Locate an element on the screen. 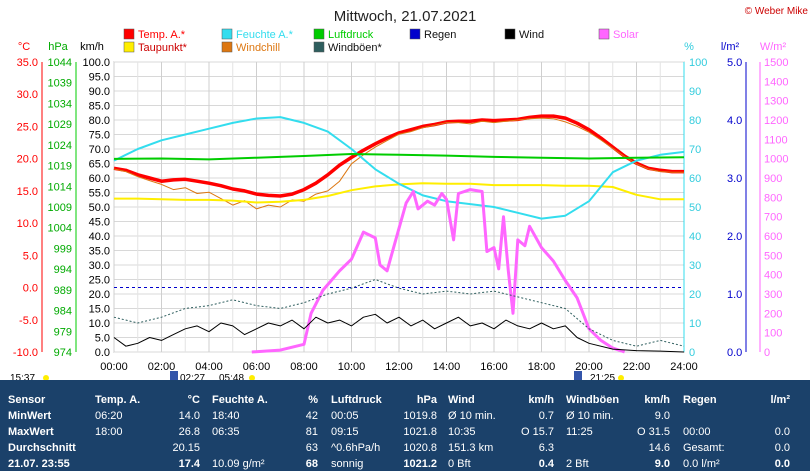 The width and height of the screenshot is (810, 471). tick-label-pressure: 994 is located at coordinates (63, 270).